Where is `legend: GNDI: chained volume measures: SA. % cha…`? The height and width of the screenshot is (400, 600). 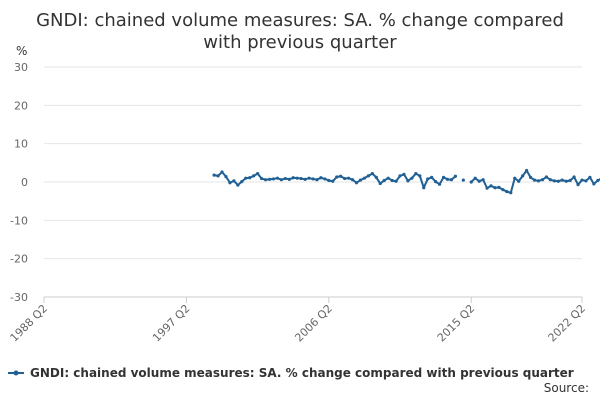
legend: GNDI: chained volume measures: SA. % cha… is located at coordinates (291, 373).